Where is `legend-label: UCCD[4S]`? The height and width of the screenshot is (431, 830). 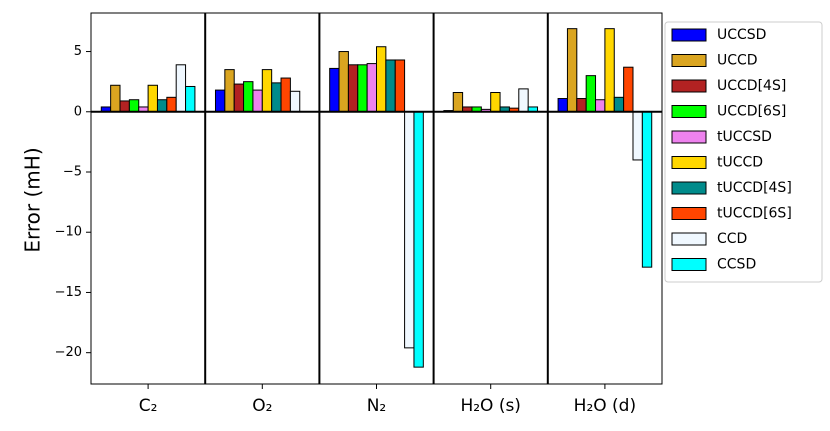
legend-label: UCCD[4S] is located at coordinates (751, 86).